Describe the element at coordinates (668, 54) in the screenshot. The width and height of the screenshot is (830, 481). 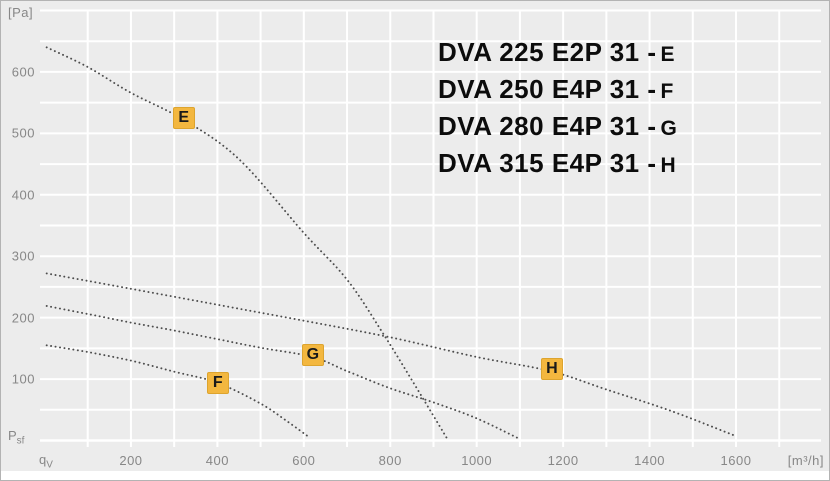
I see `legend-curve-letter: E` at that location.